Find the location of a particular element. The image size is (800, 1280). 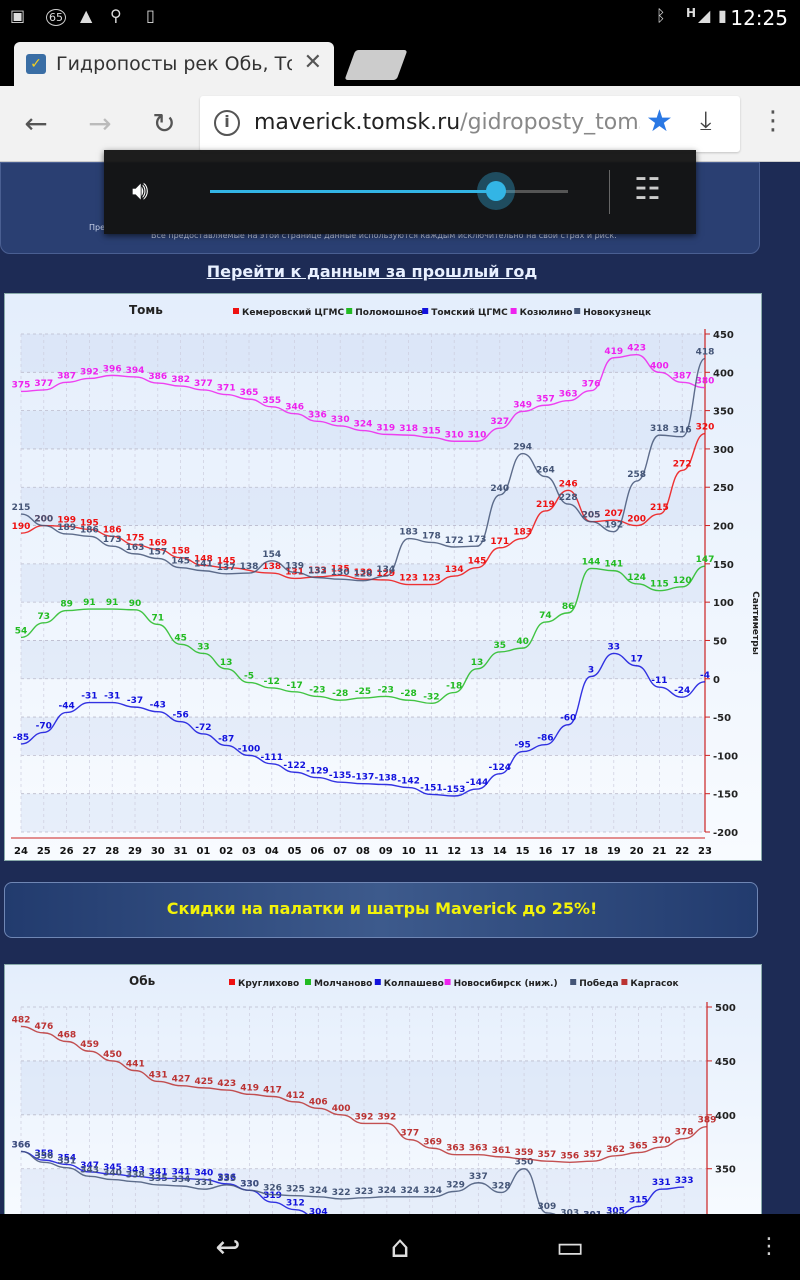

data-label: -70 is located at coordinates (44, 726).